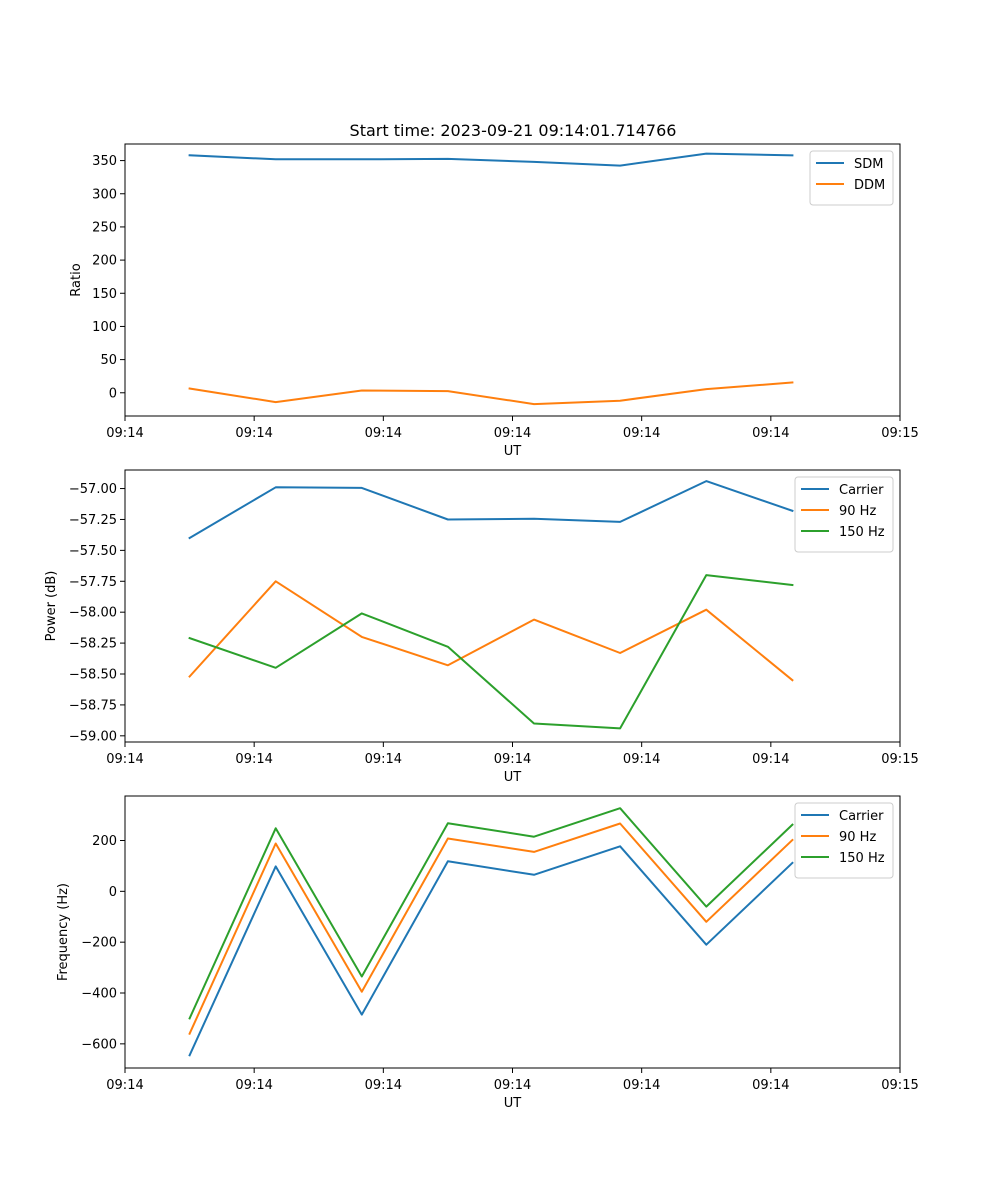 The height and width of the screenshot is (1200, 1000). Describe the element at coordinates (99, 1044) in the screenshot. I see `y-tick-label: −600` at that location.